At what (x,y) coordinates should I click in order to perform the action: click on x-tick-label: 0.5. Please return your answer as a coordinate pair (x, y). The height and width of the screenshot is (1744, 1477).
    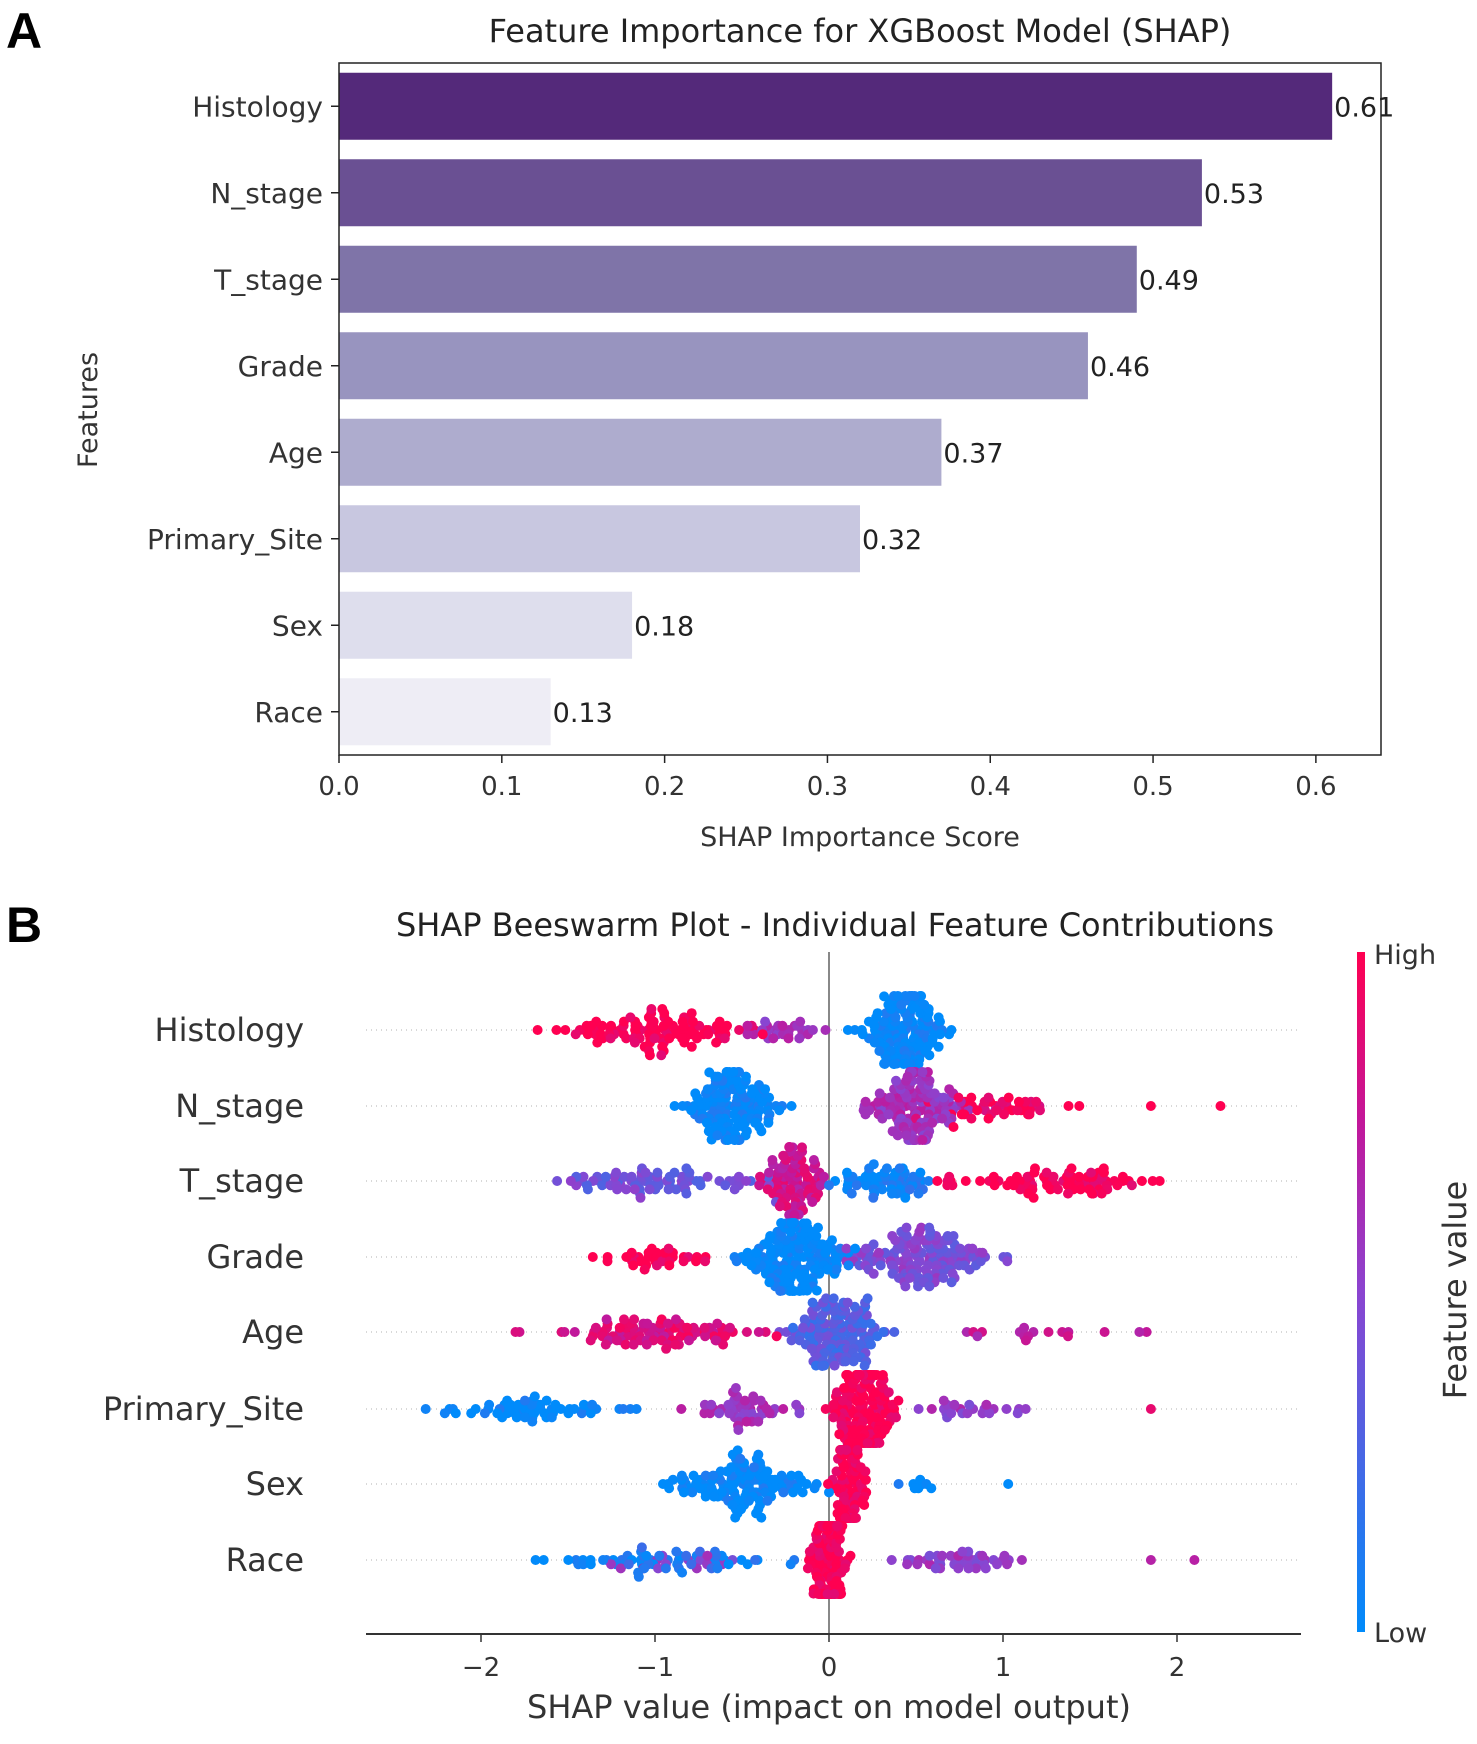
    Looking at the image, I should click on (1152, 787).